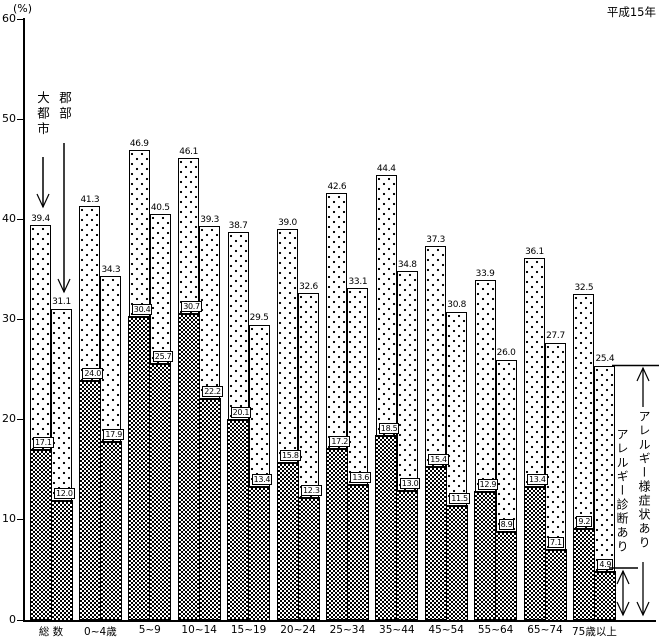  What do you see at coordinates (407, 264) in the screenshot?
I see `value-district-7-symptoms: 34.8` at bounding box center [407, 264].